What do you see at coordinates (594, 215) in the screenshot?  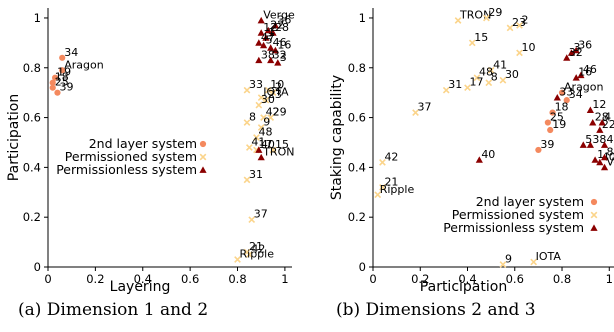 I see `legend-marker-permissioned-system` at bounding box center [594, 215].